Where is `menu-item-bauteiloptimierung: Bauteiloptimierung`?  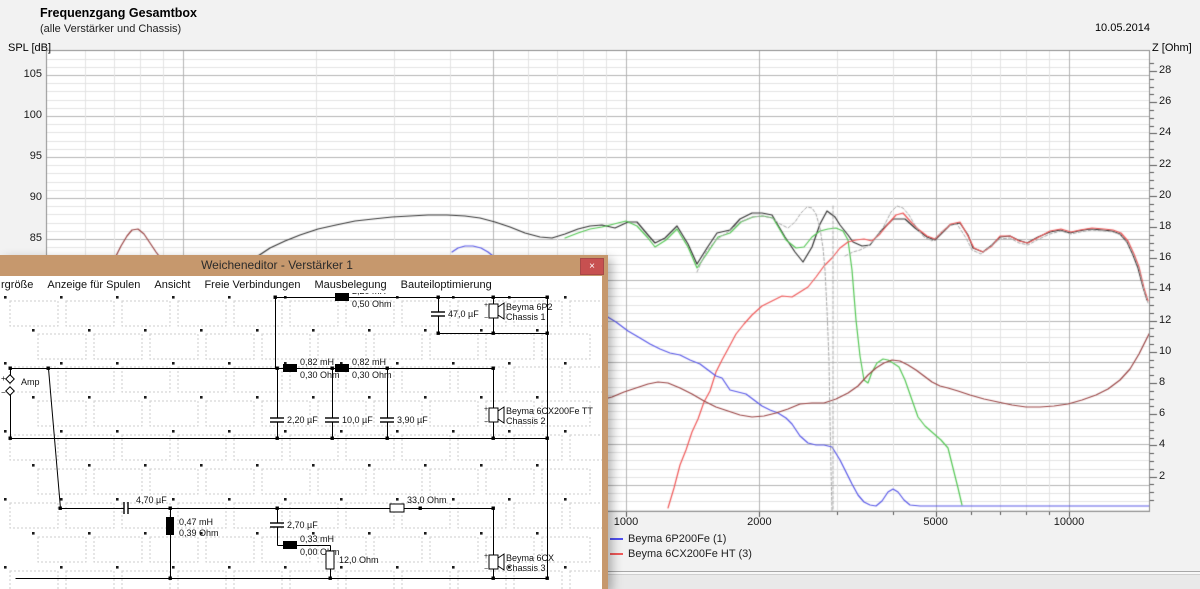
menu-item-bauteiloptimierung: Bauteiloptimierung is located at coordinates (446, 284).